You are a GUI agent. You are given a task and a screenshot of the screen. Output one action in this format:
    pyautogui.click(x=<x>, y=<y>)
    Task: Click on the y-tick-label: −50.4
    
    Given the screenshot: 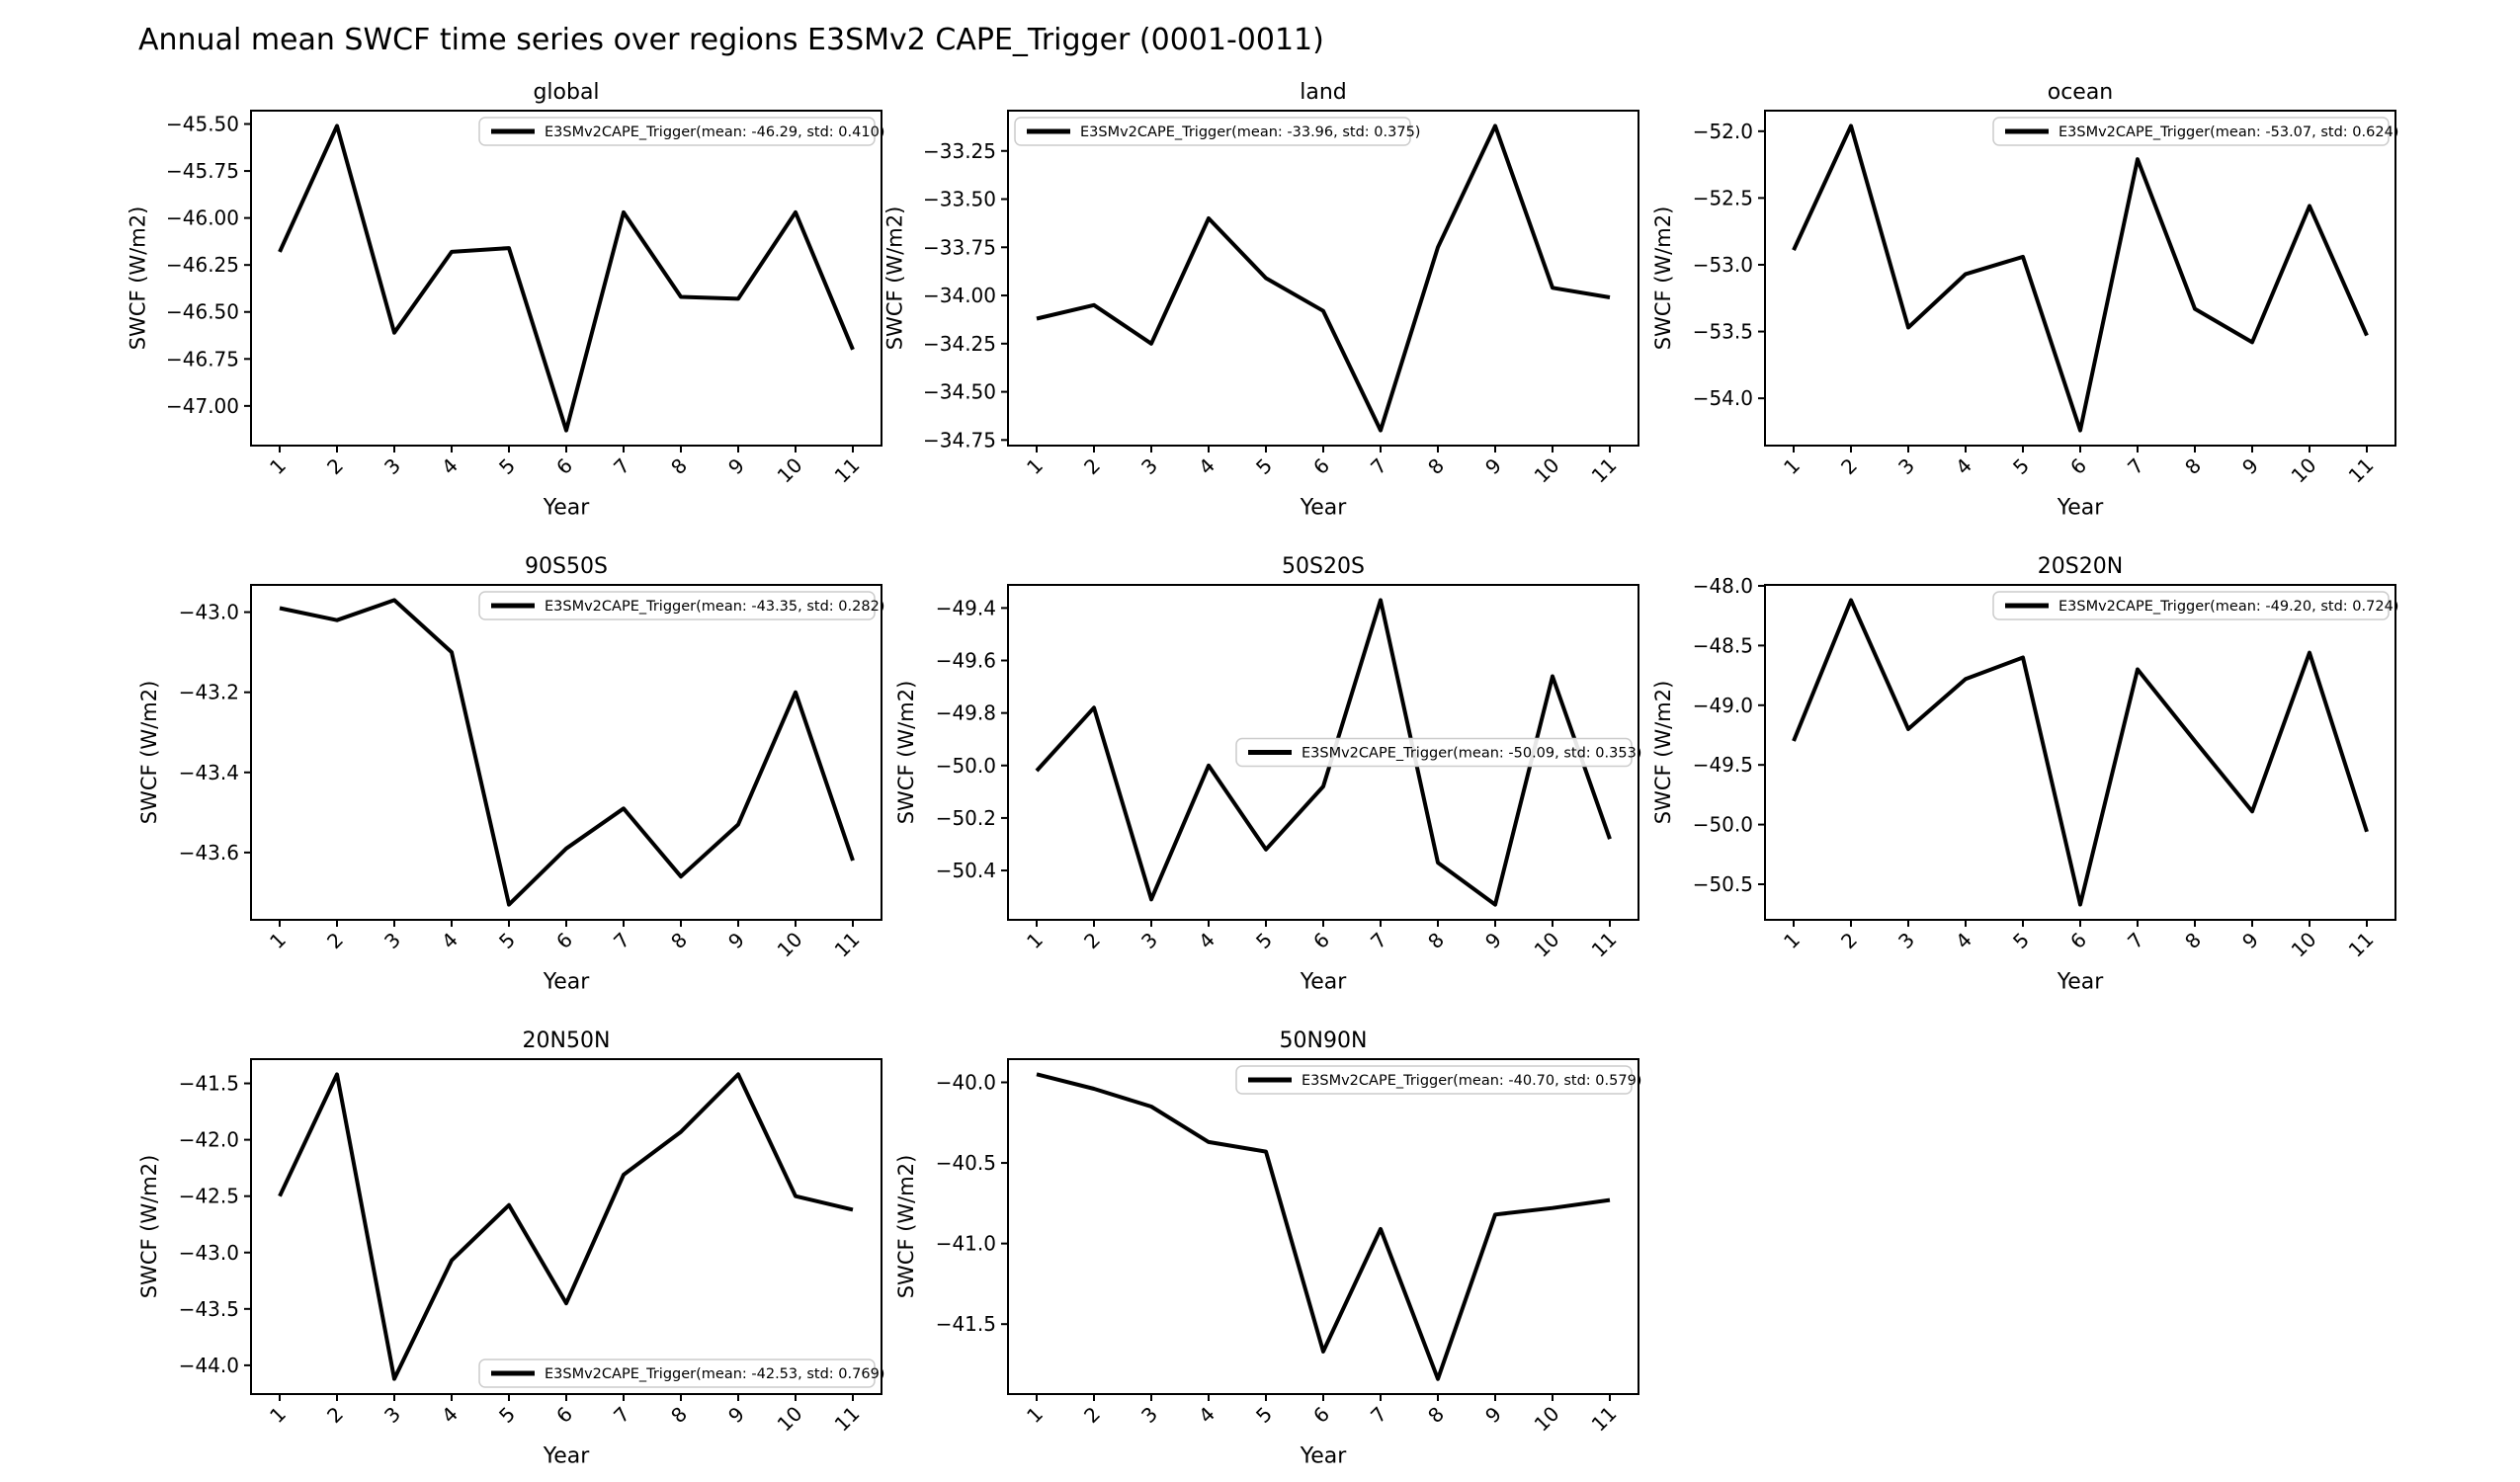 What is the action you would take?
    pyautogui.click(x=966, y=870)
    